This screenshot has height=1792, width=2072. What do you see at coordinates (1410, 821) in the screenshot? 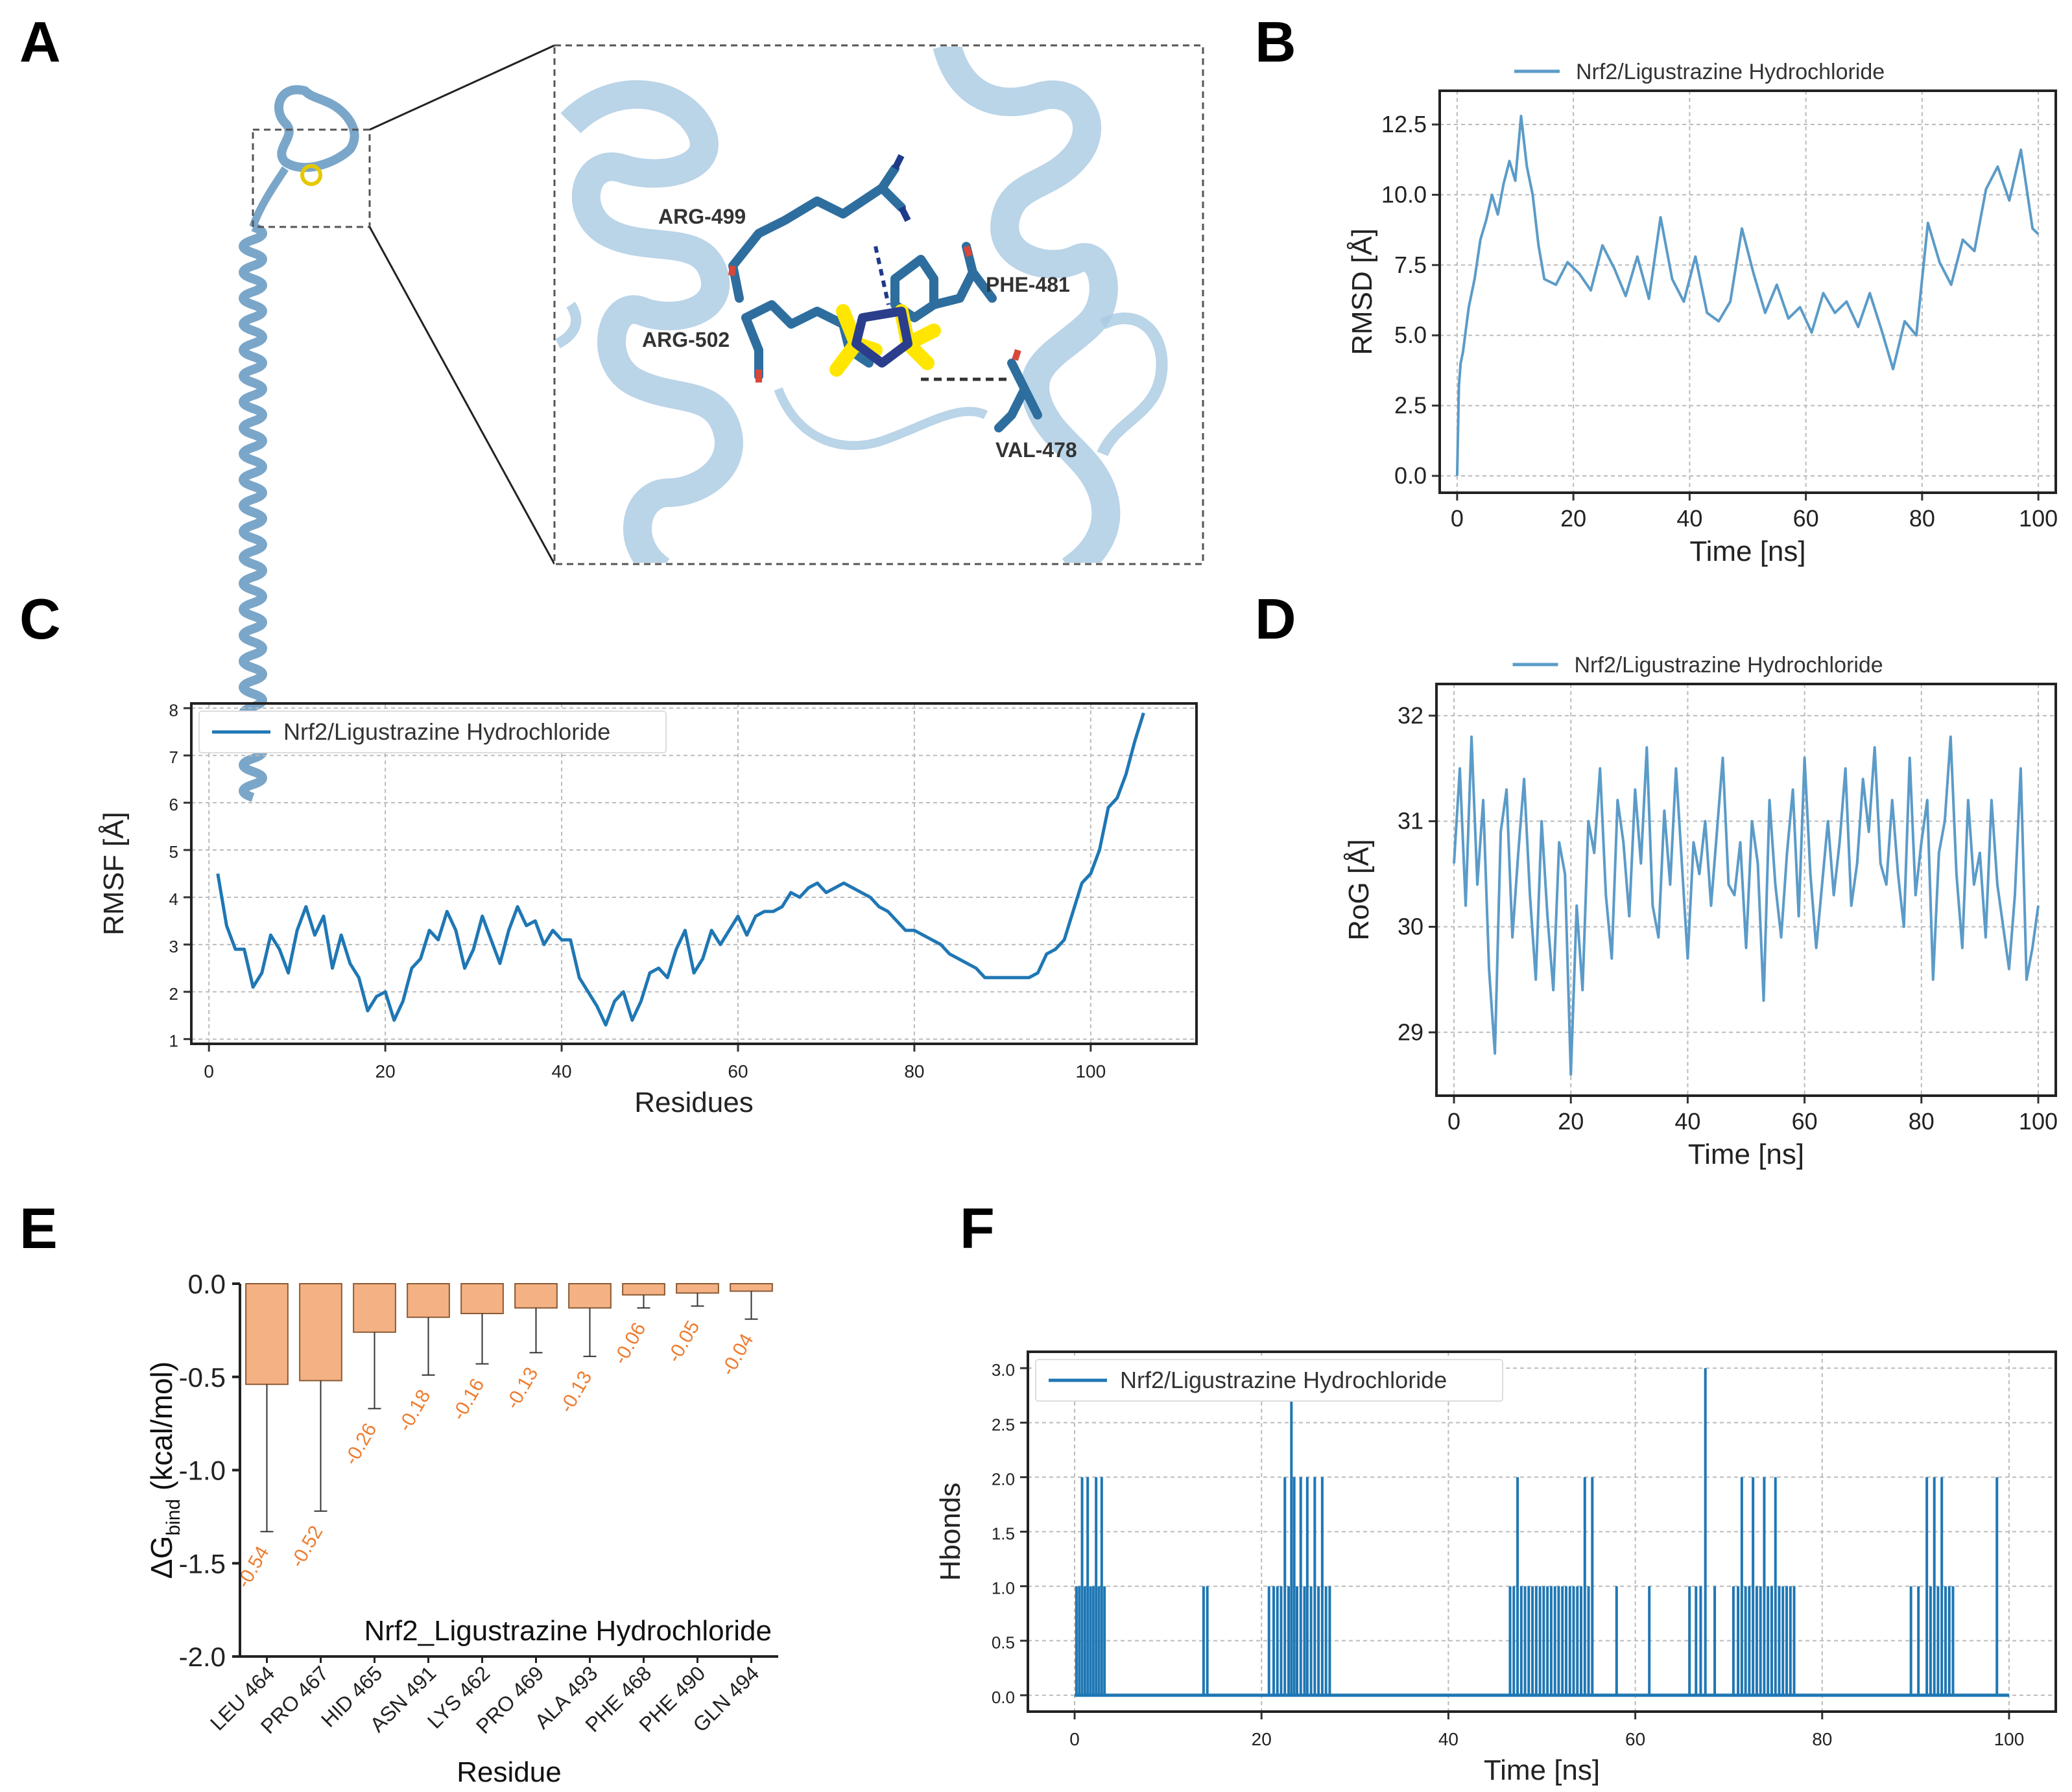
I see `y-tick-label: 31` at bounding box center [1410, 821].